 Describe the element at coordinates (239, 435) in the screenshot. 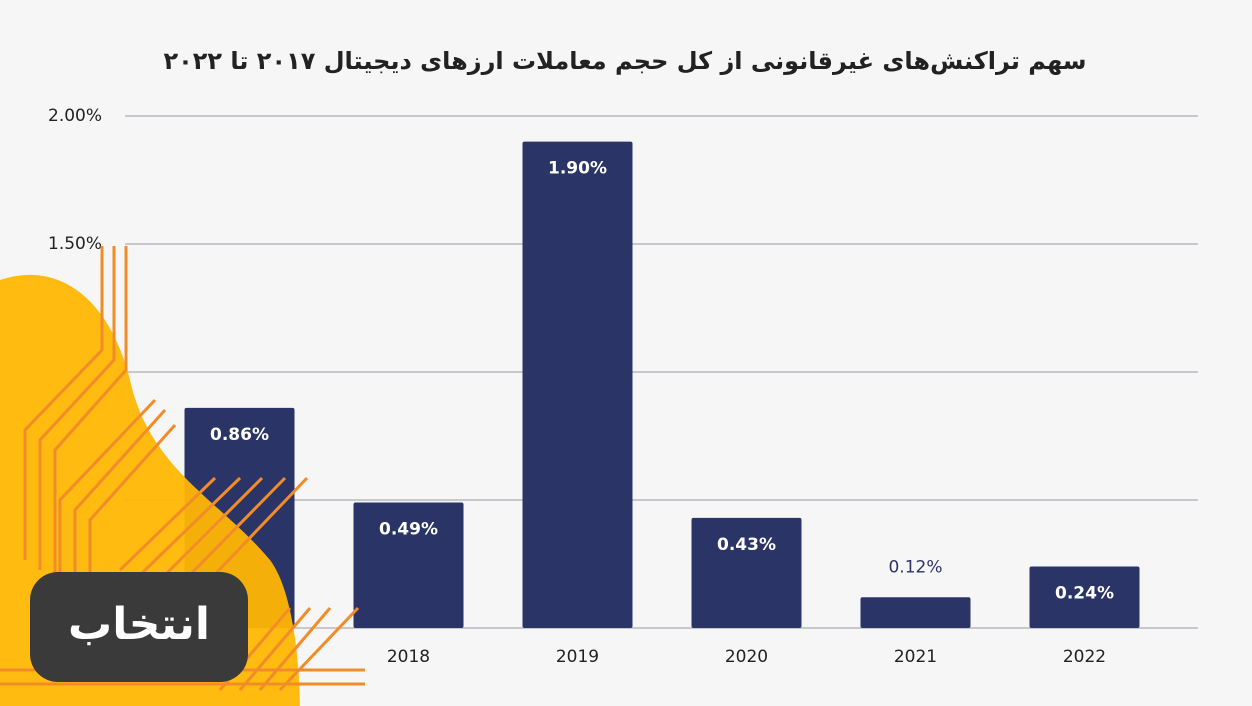

I see `value-label: 0.86%` at that location.